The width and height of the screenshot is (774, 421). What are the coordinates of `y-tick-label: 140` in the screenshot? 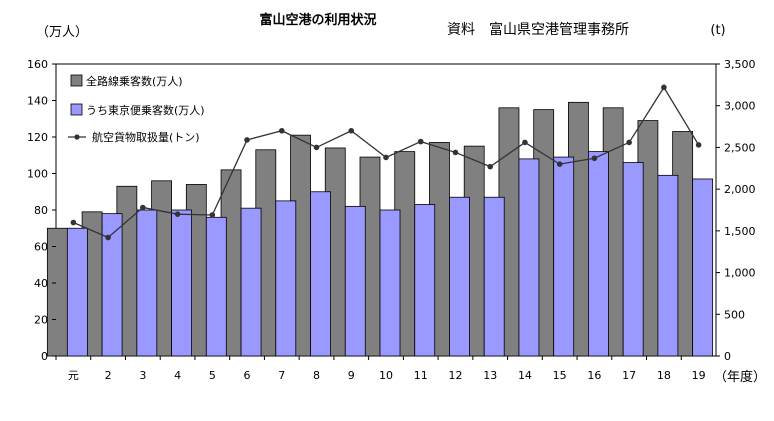 It's located at (37, 101).